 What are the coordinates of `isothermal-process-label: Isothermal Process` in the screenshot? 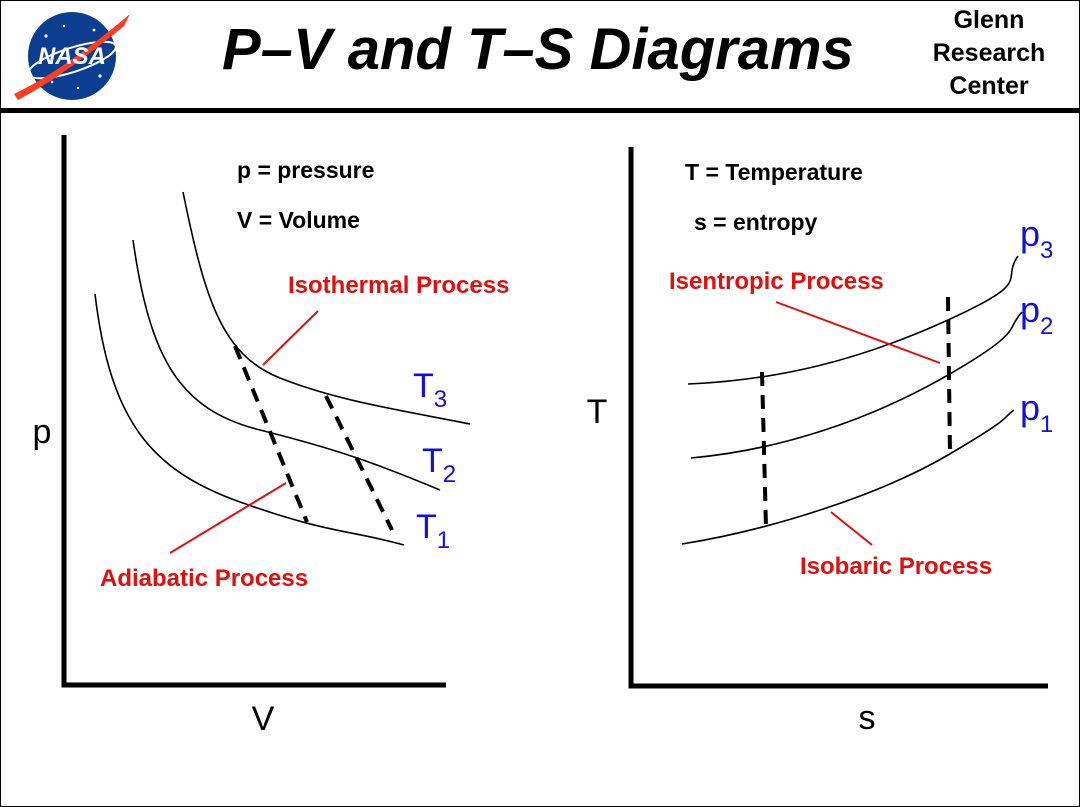 It's located at (398, 285).